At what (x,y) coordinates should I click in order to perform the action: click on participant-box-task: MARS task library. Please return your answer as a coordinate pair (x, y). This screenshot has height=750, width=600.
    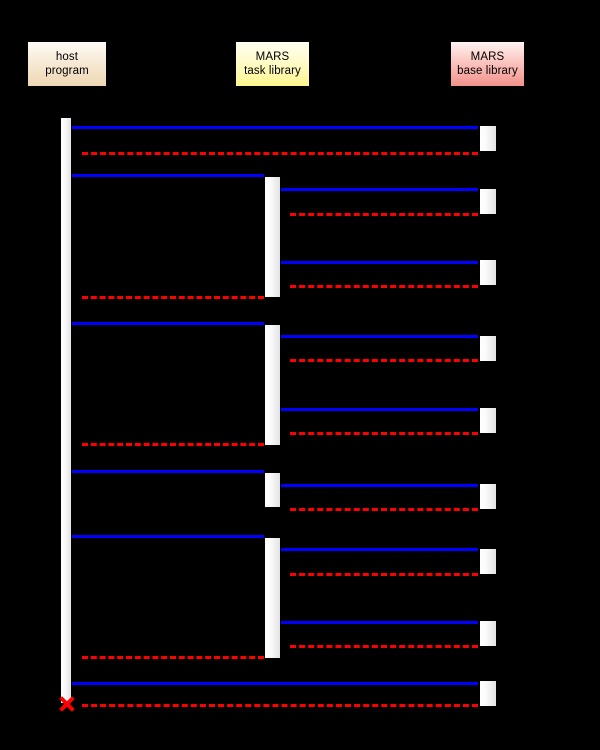
    Looking at the image, I should click on (272, 64).